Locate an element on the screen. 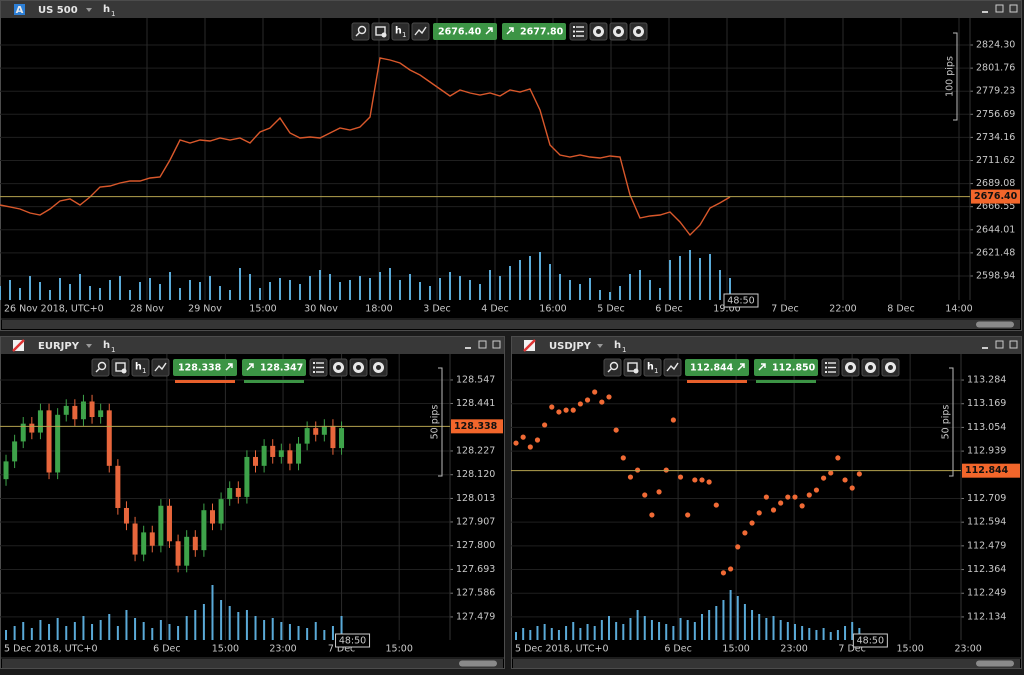 Image resolution: width=1024 pixels, height=675 pixels. timeframe: h is located at coordinates (106, 345).